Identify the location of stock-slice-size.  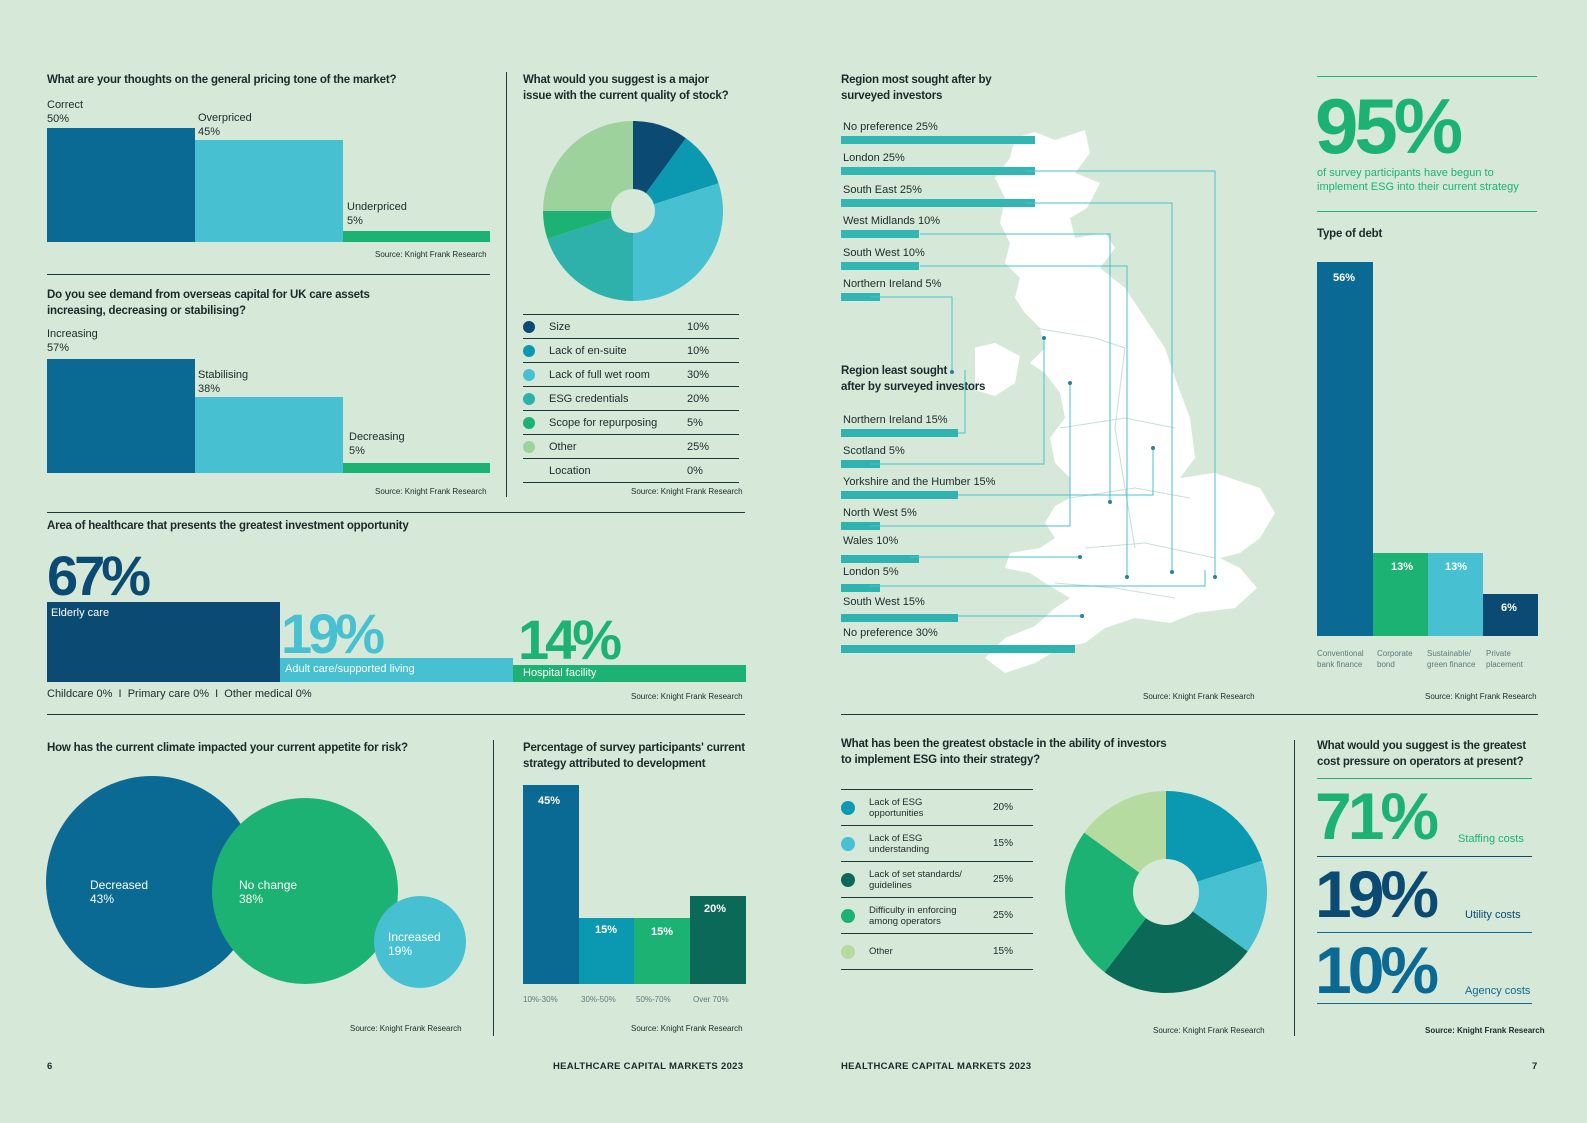
(659, 166).